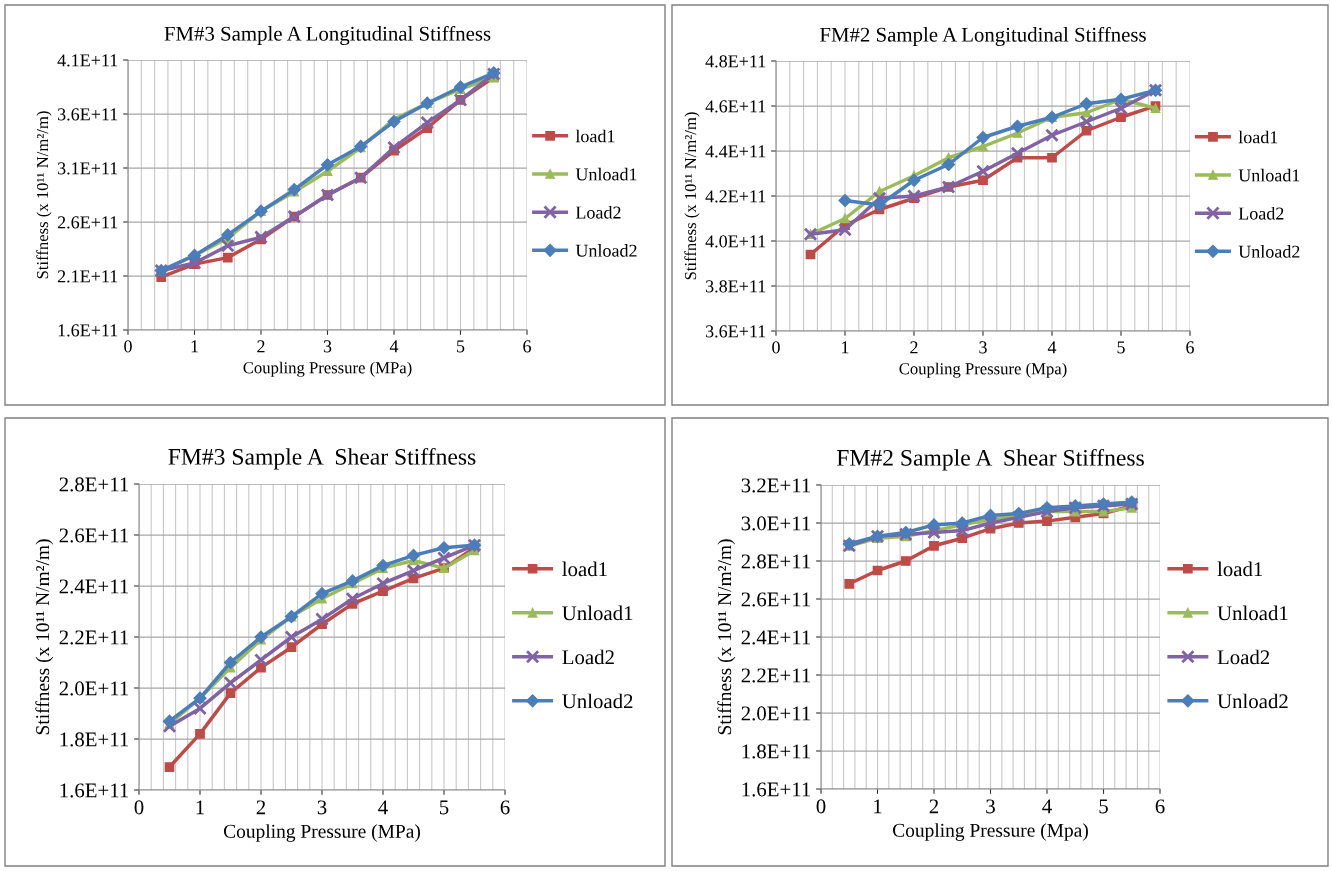 The height and width of the screenshot is (871, 1332). Describe the element at coordinates (983, 36) in the screenshot. I see `chart-title: FM#2 Sample A Longitudinal Stiffness` at that location.